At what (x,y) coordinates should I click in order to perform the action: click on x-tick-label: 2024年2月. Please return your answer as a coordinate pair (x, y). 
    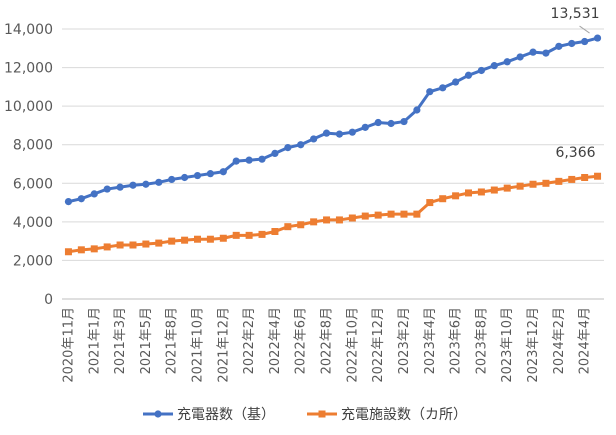
    Looking at the image, I should click on (559, 340).